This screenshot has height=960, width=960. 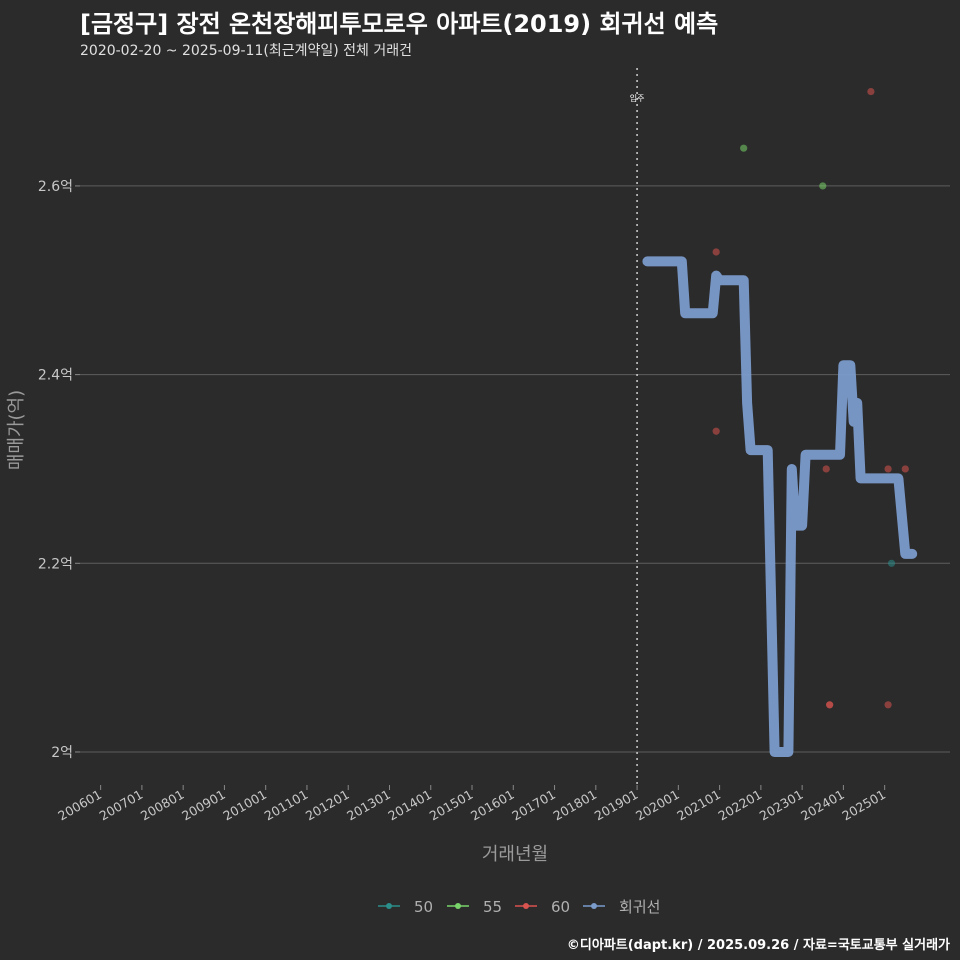 I want to click on legend-label: 50, so click(x=423, y=907).